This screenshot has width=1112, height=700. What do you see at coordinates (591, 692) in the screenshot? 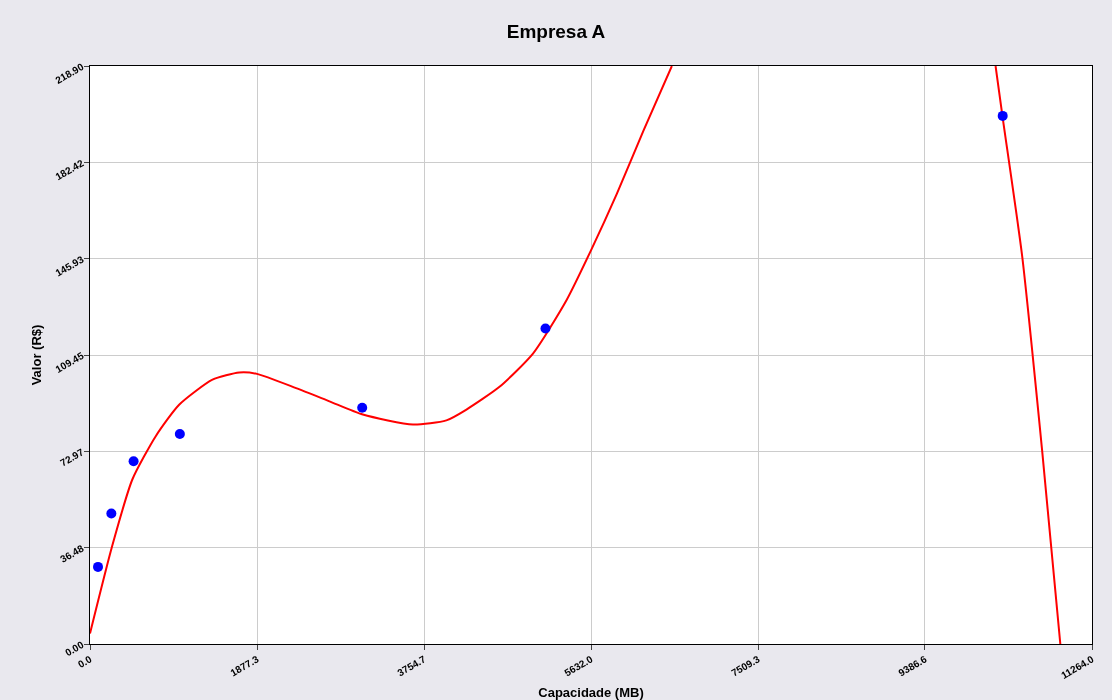
I see `x-axis-title: Capacidade (MB)` at bounding box center [591, 692].